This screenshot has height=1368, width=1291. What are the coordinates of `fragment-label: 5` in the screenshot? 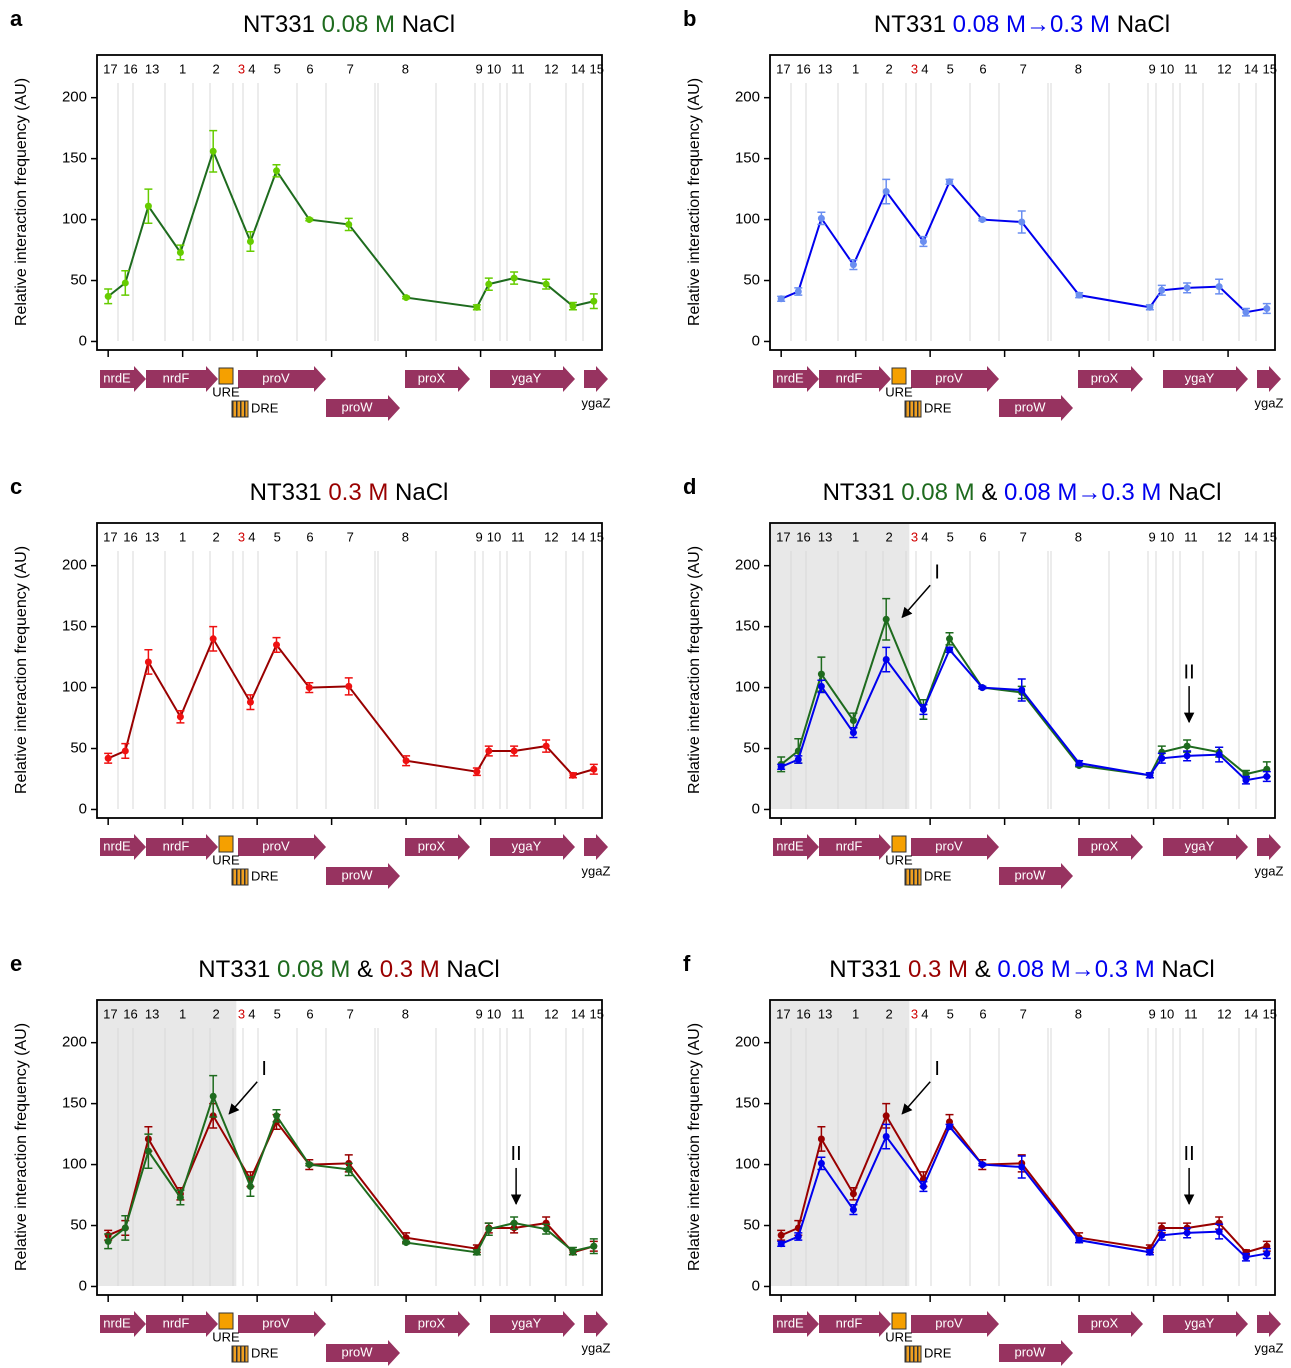 It's located at (950, 536).